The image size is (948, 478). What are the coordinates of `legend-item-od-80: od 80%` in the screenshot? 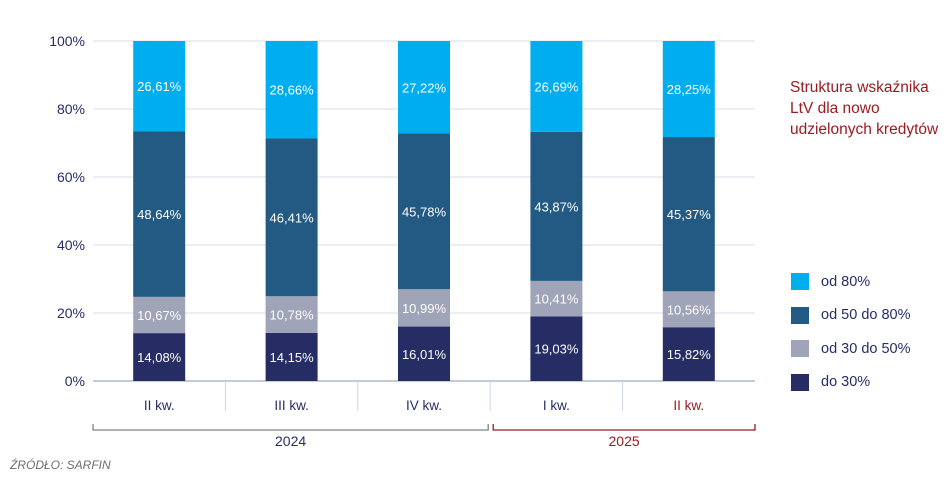 It's located at (851, 282).